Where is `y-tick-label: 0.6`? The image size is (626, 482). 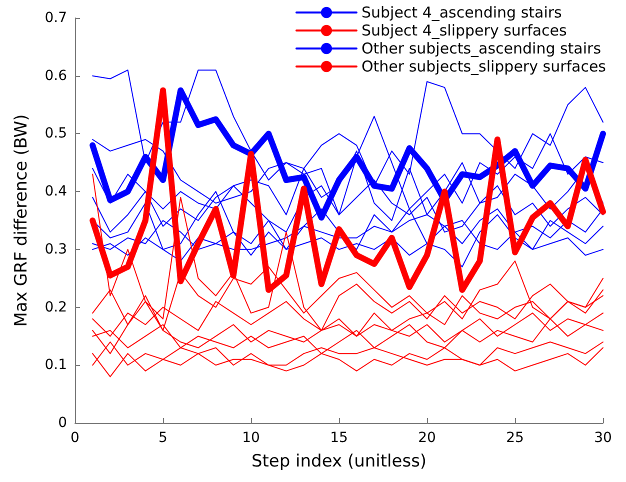 y-tick-label: 0.6 is located at coordinates (56, 76).